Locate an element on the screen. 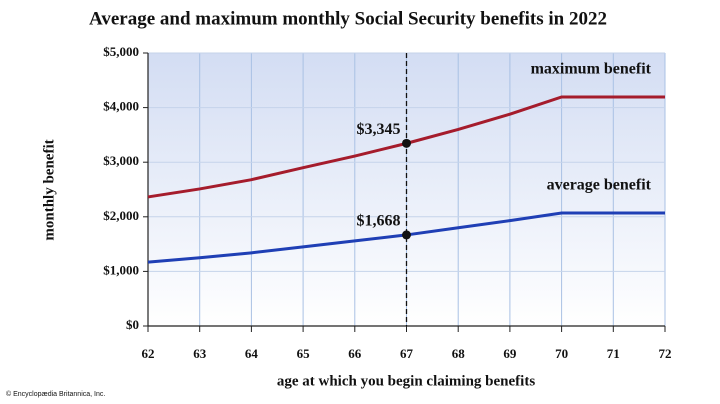  x-tick-label: 70 is located at coordinates (561, 353).